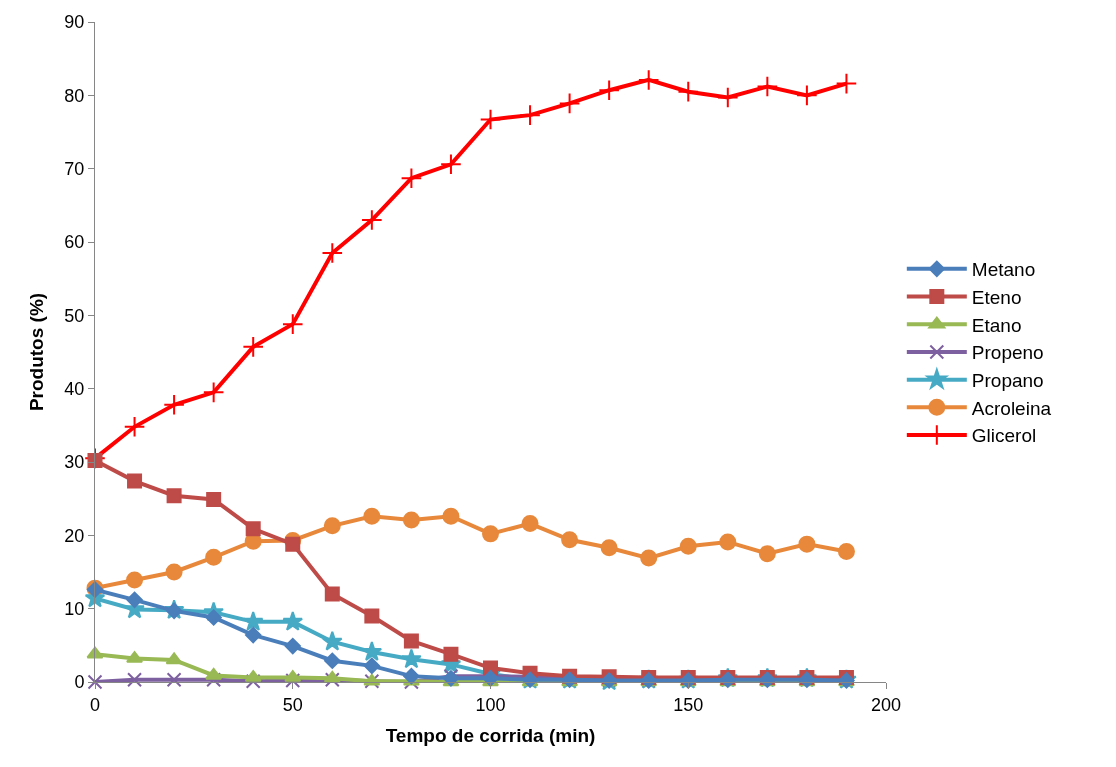  I want to click on y-tick-label: 80, so click(74, 95).